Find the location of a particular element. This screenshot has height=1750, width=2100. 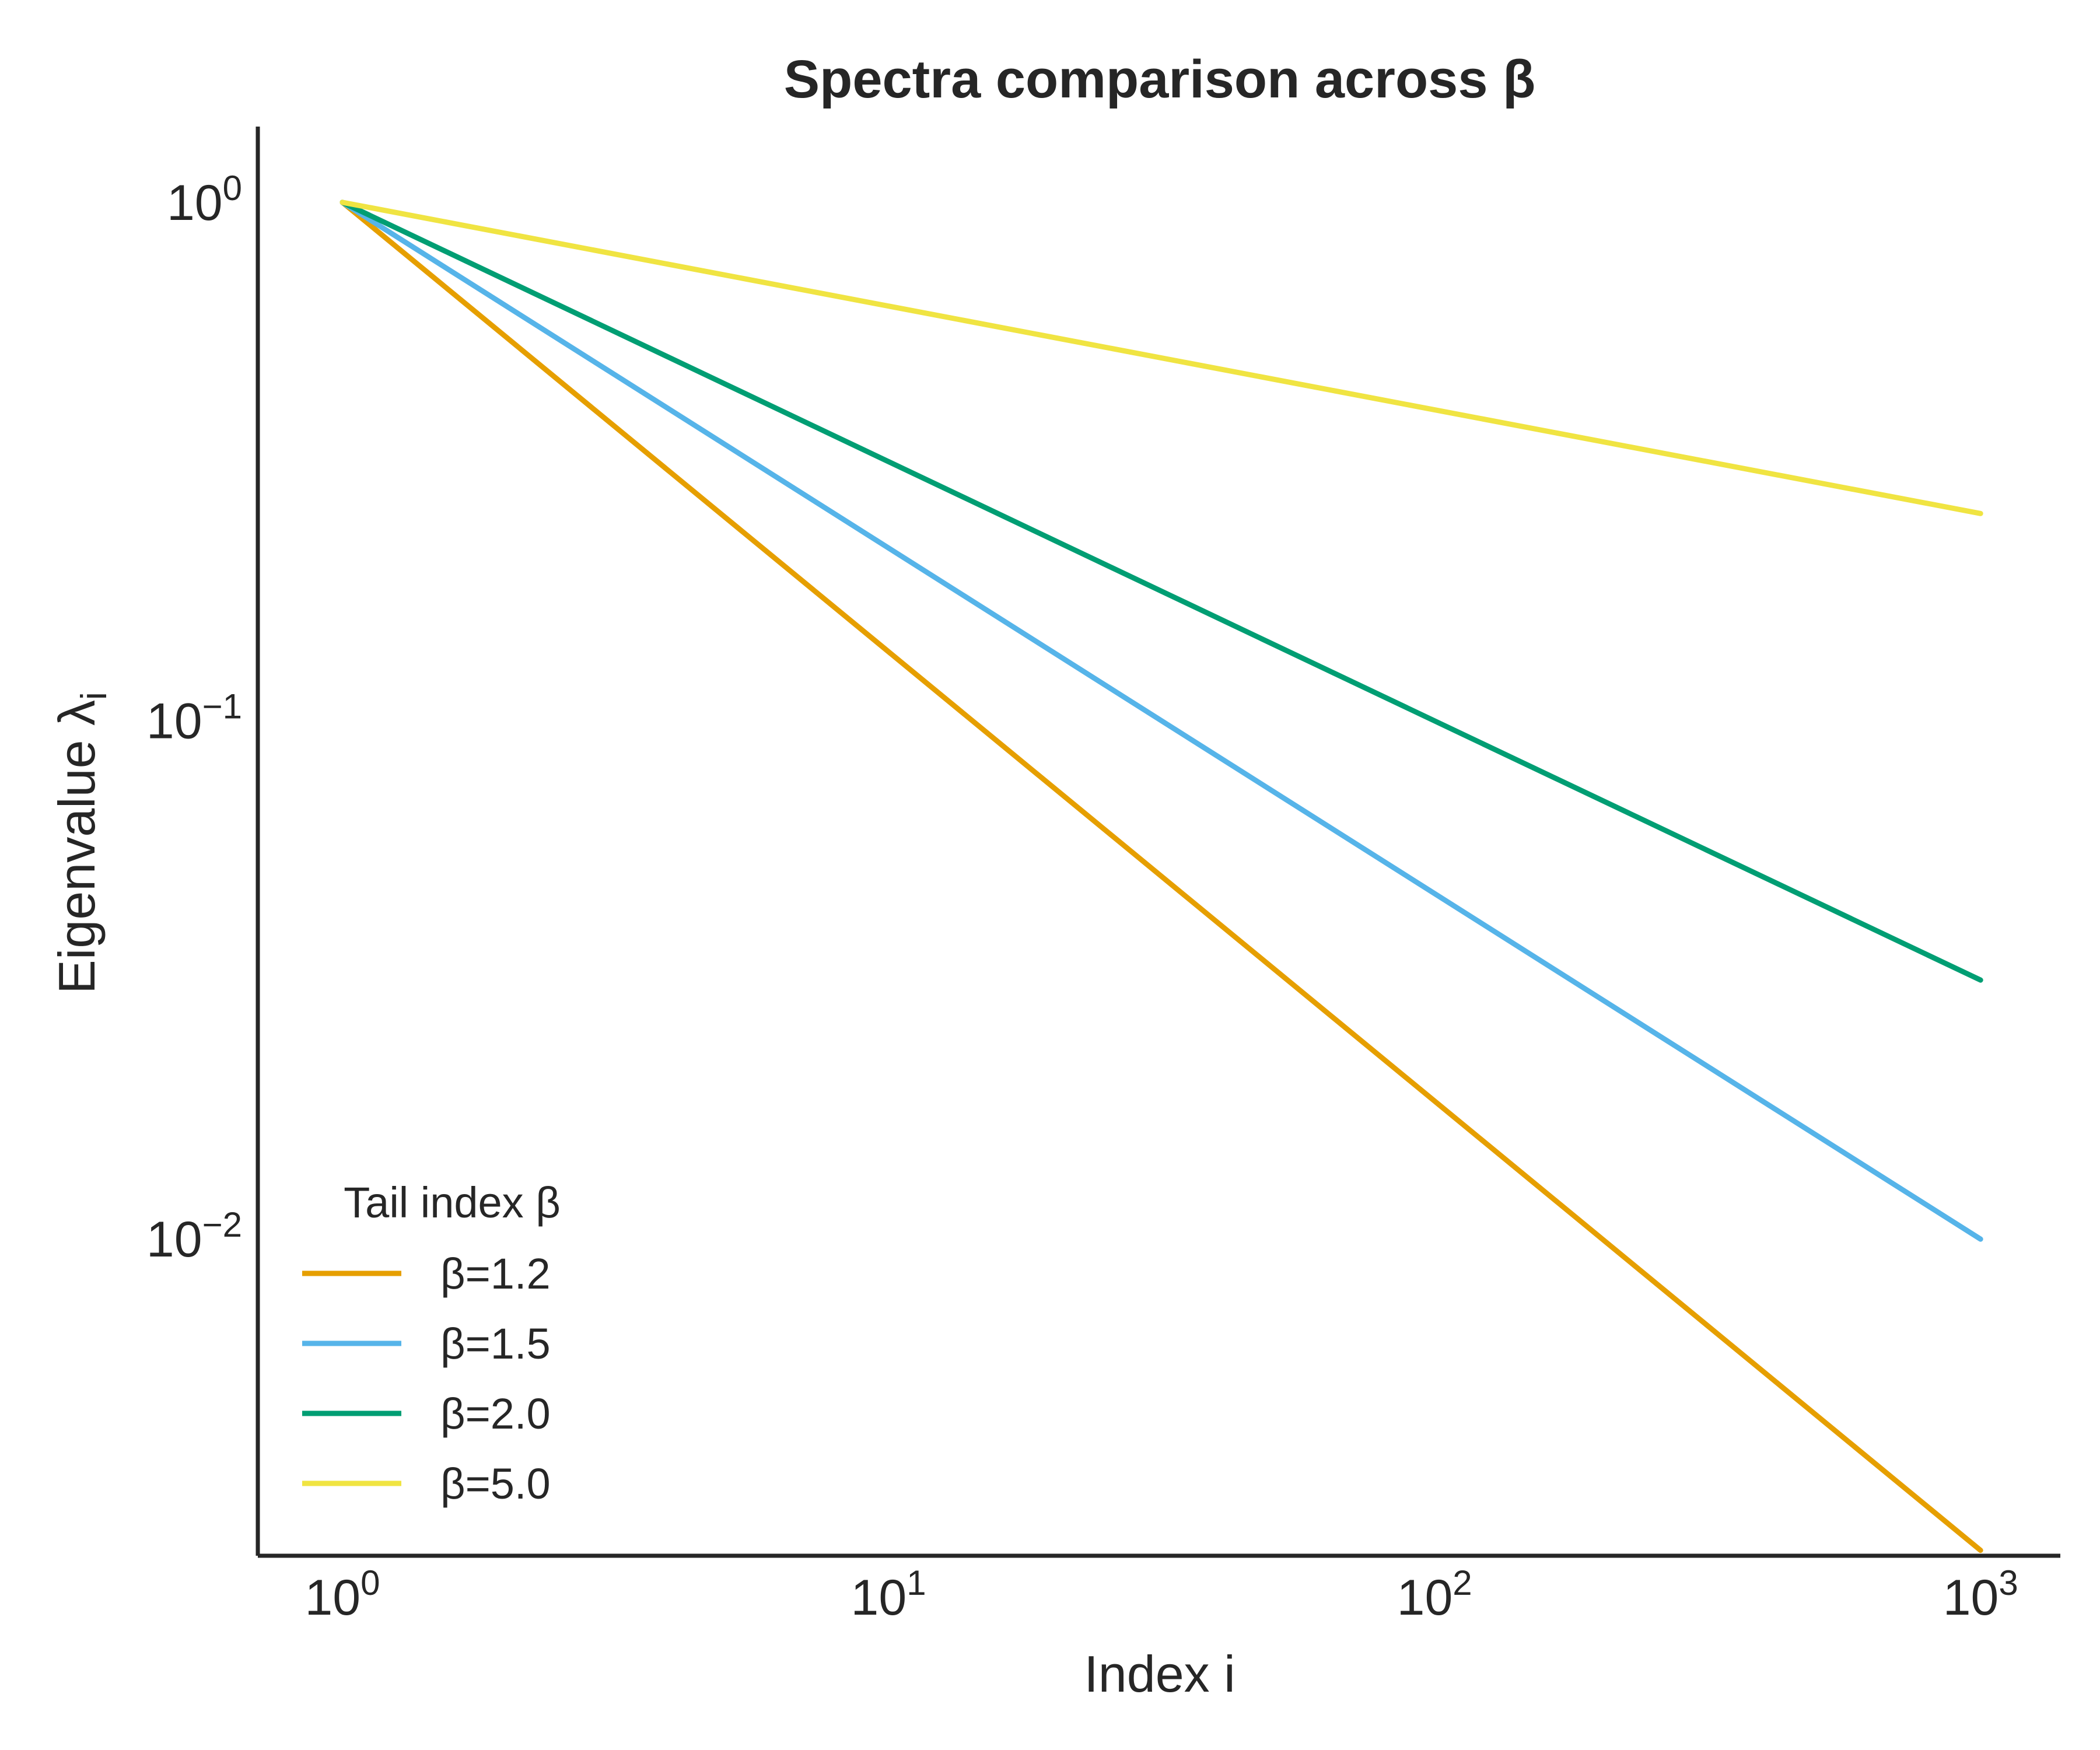

y-tick-label-2: 10⁻¹ is located at coordinates (194, 718).